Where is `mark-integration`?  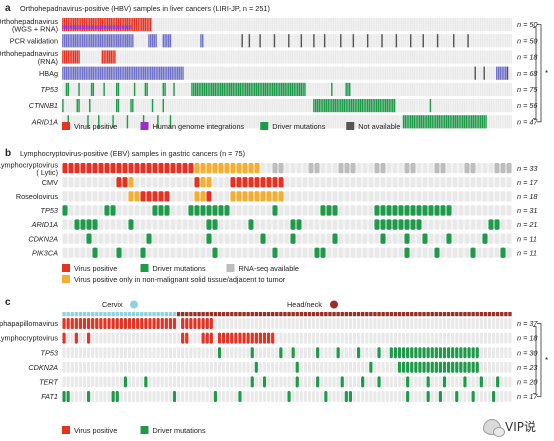
mark-integration is located at coordinates (102, 27).